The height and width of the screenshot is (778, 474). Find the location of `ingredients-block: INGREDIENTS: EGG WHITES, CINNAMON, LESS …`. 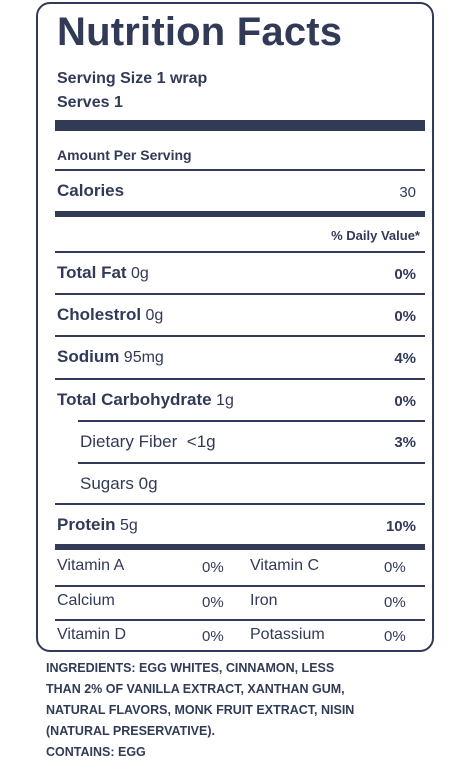

ingredients-block: INGREDIENTS: EGG WHITES, CINNAMON, LESS … is located at coordinates (246, 710).